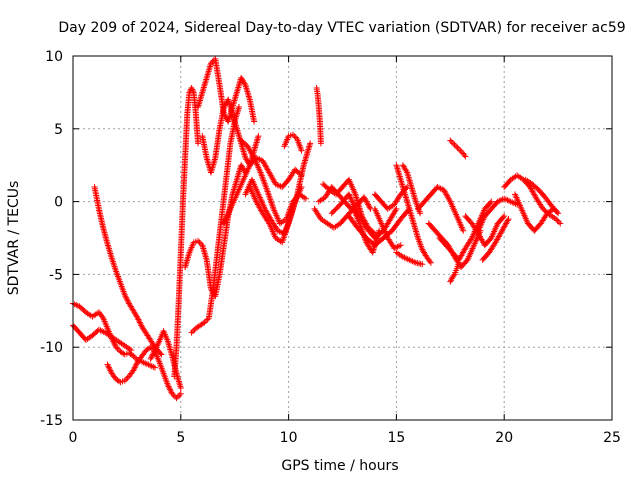 This screenshot has width=640, height=480. What do you see at coordinates (180, 438) in the screenshot?
I see `x-tick-label: 5` at bounding box center [180, 438].